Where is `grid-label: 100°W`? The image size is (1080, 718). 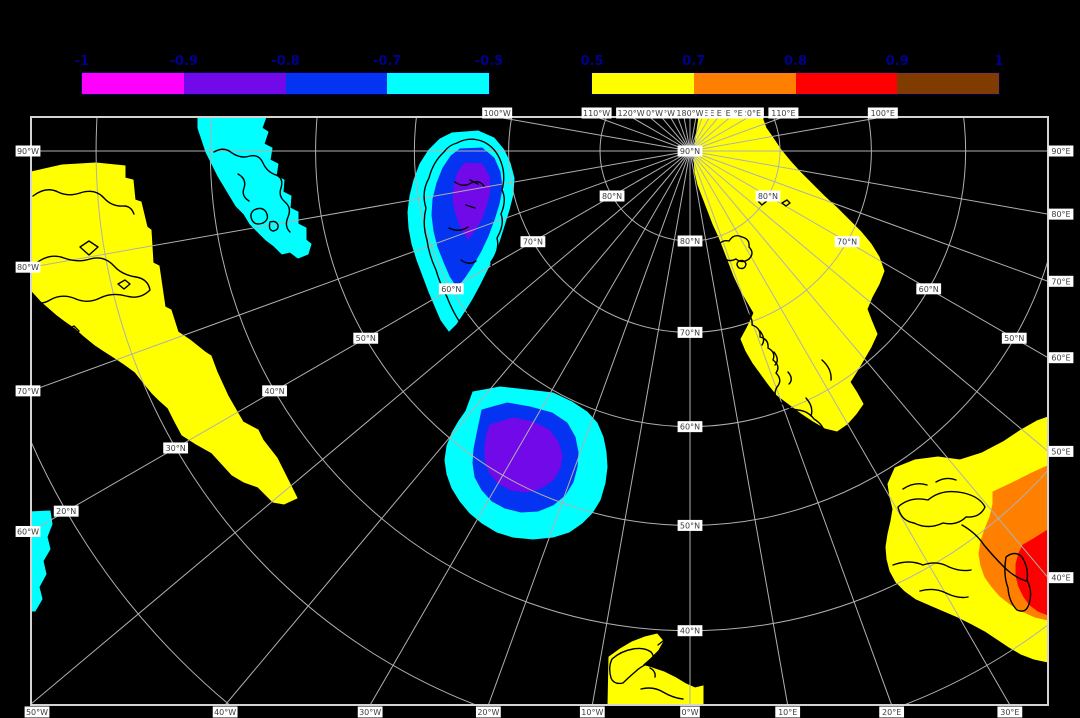
grid-label: 100°W is located at coordinates (497, 113).